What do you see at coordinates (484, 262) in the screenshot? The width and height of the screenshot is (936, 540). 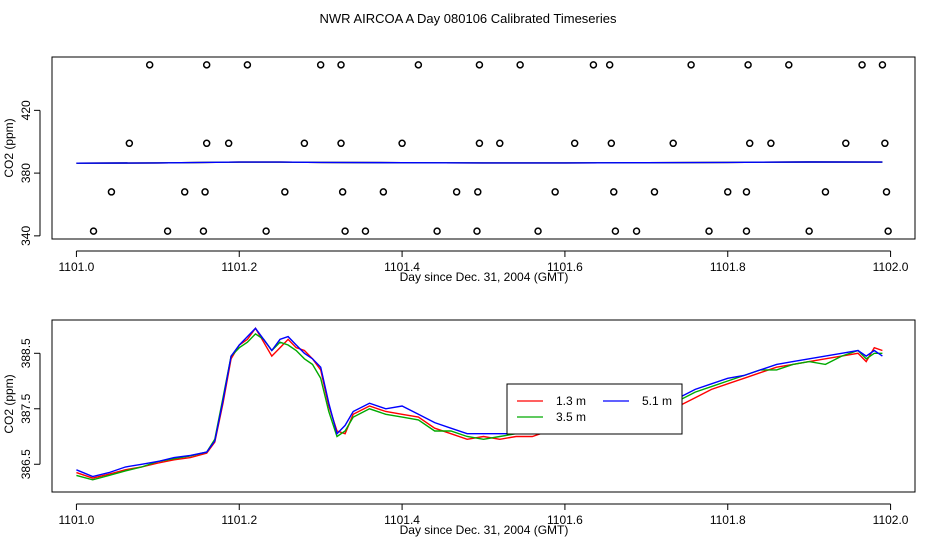 I see `x-axis-top: 1101.0 1101.2 1101.4 1101.6 1101.8 1102.0` at bounding box center [484, 262].